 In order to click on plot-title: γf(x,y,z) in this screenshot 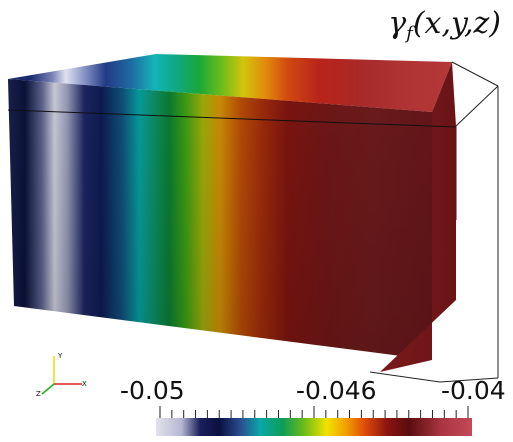, I will do `click(444, 25)`.